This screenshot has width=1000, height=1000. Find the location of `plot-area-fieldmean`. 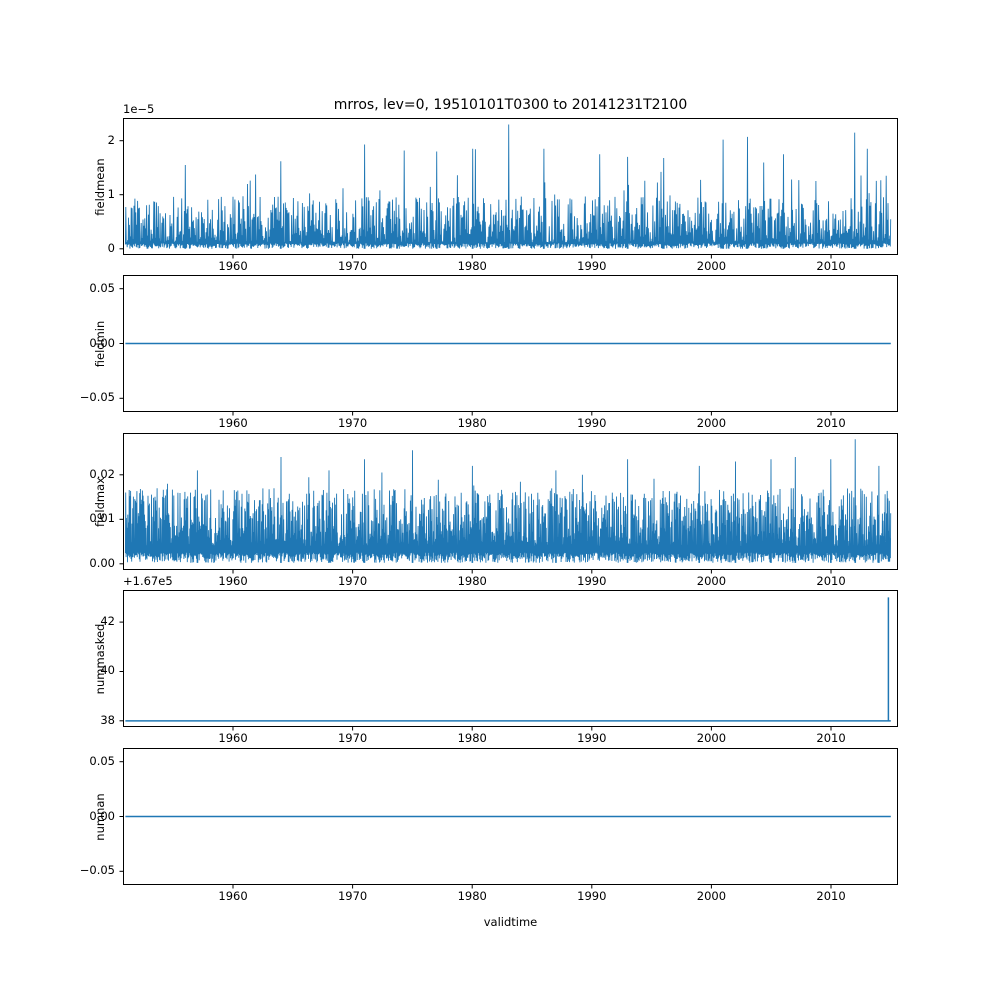

plot-area-fieldmean is located at coordinates (508, 188).